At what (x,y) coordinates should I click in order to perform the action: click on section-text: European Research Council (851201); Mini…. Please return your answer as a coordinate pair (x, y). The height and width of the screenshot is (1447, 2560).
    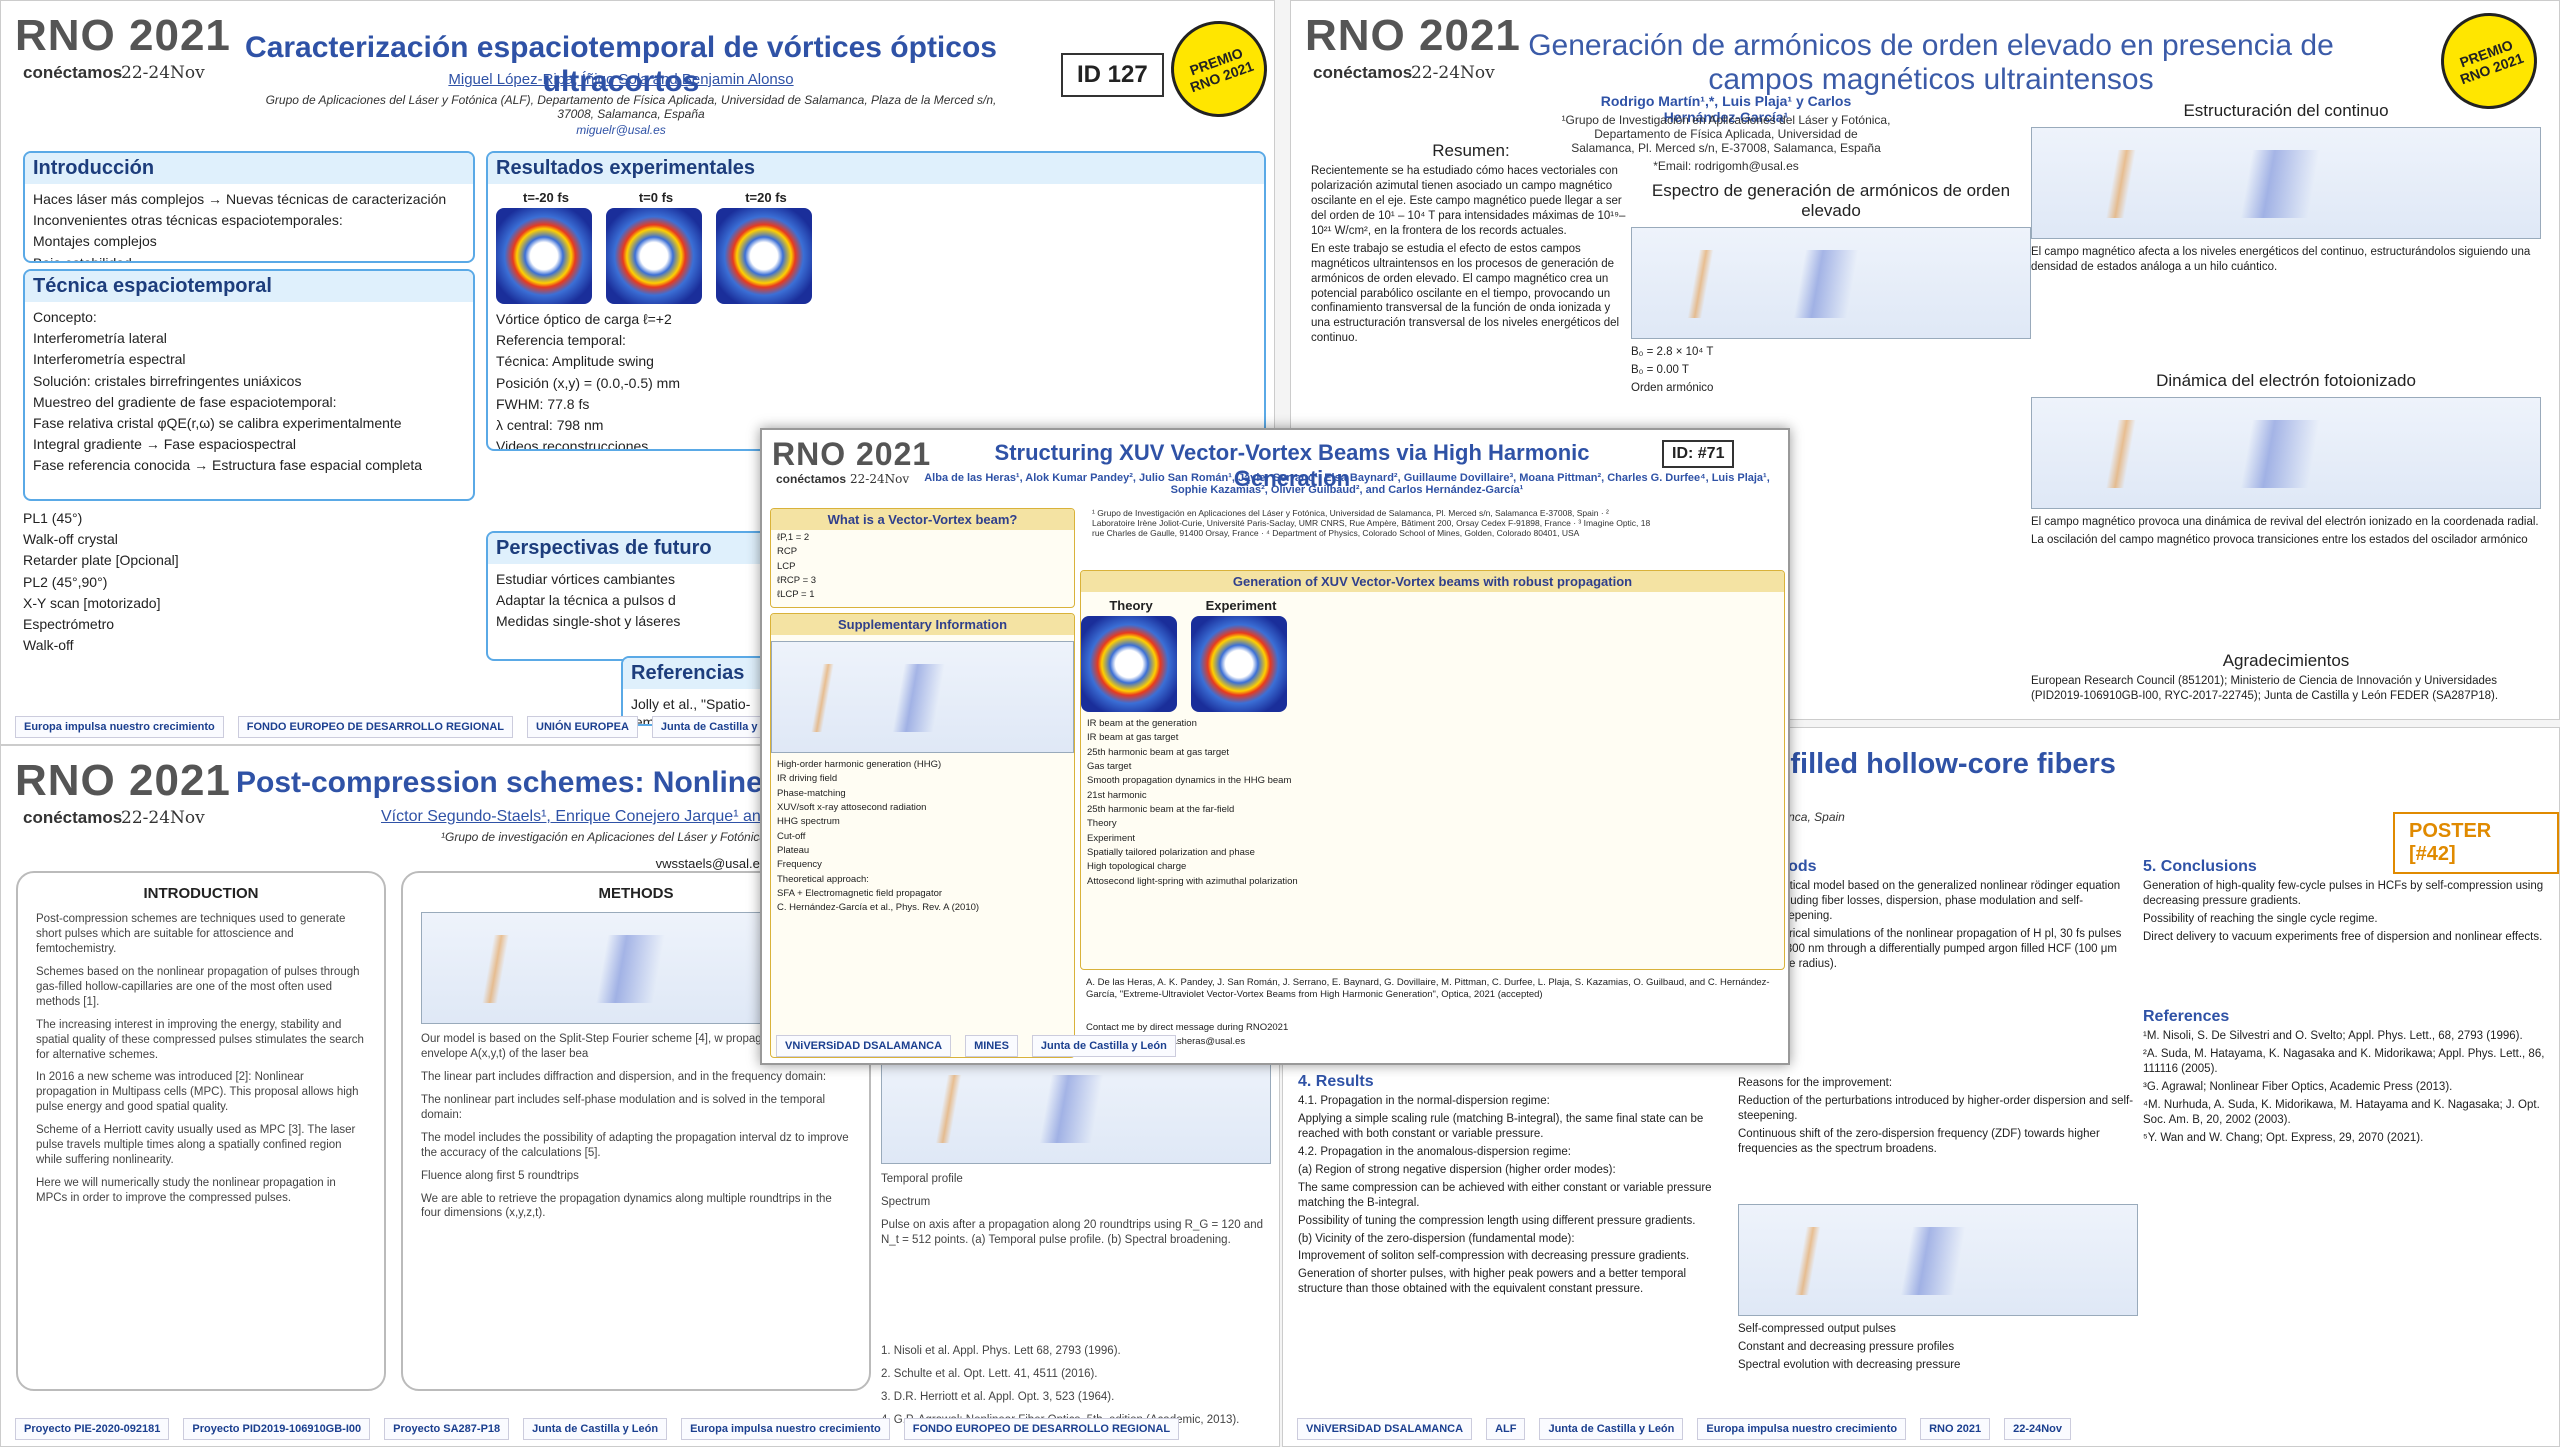
    Looking at the image, I should click on (2265, 688).